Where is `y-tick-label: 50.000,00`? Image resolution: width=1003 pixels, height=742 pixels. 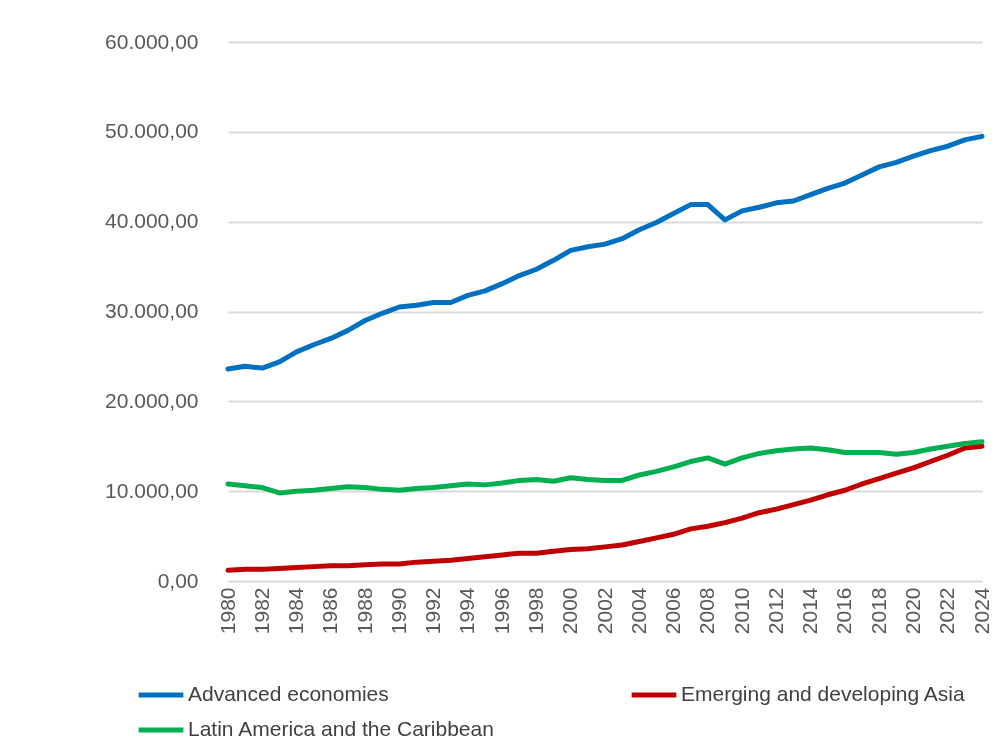
y-tick-label: 50.000,00 is located at coordinates (152, 131).